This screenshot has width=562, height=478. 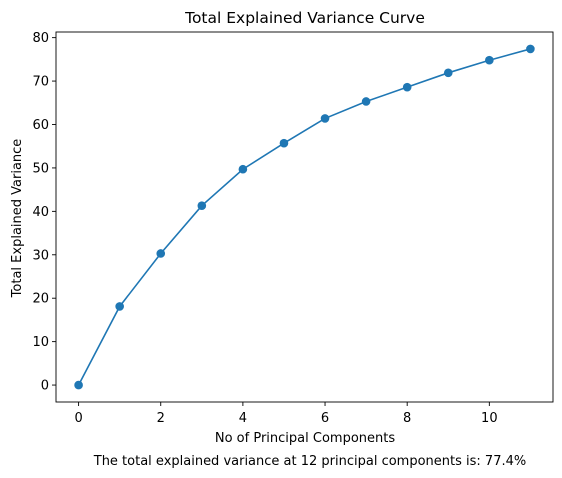 What do you see at coordinates (40, 38) in the screenshot?
I see `y-tick-label: 80` at bounding box center [40, 38].